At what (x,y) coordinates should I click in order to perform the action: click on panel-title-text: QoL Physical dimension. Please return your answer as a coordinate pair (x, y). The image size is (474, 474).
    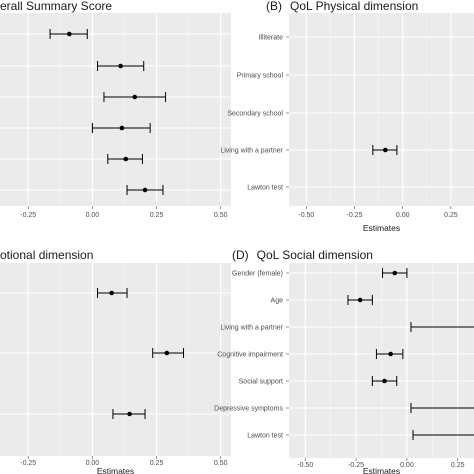
    Looking at the image, I should click on (354, 6).